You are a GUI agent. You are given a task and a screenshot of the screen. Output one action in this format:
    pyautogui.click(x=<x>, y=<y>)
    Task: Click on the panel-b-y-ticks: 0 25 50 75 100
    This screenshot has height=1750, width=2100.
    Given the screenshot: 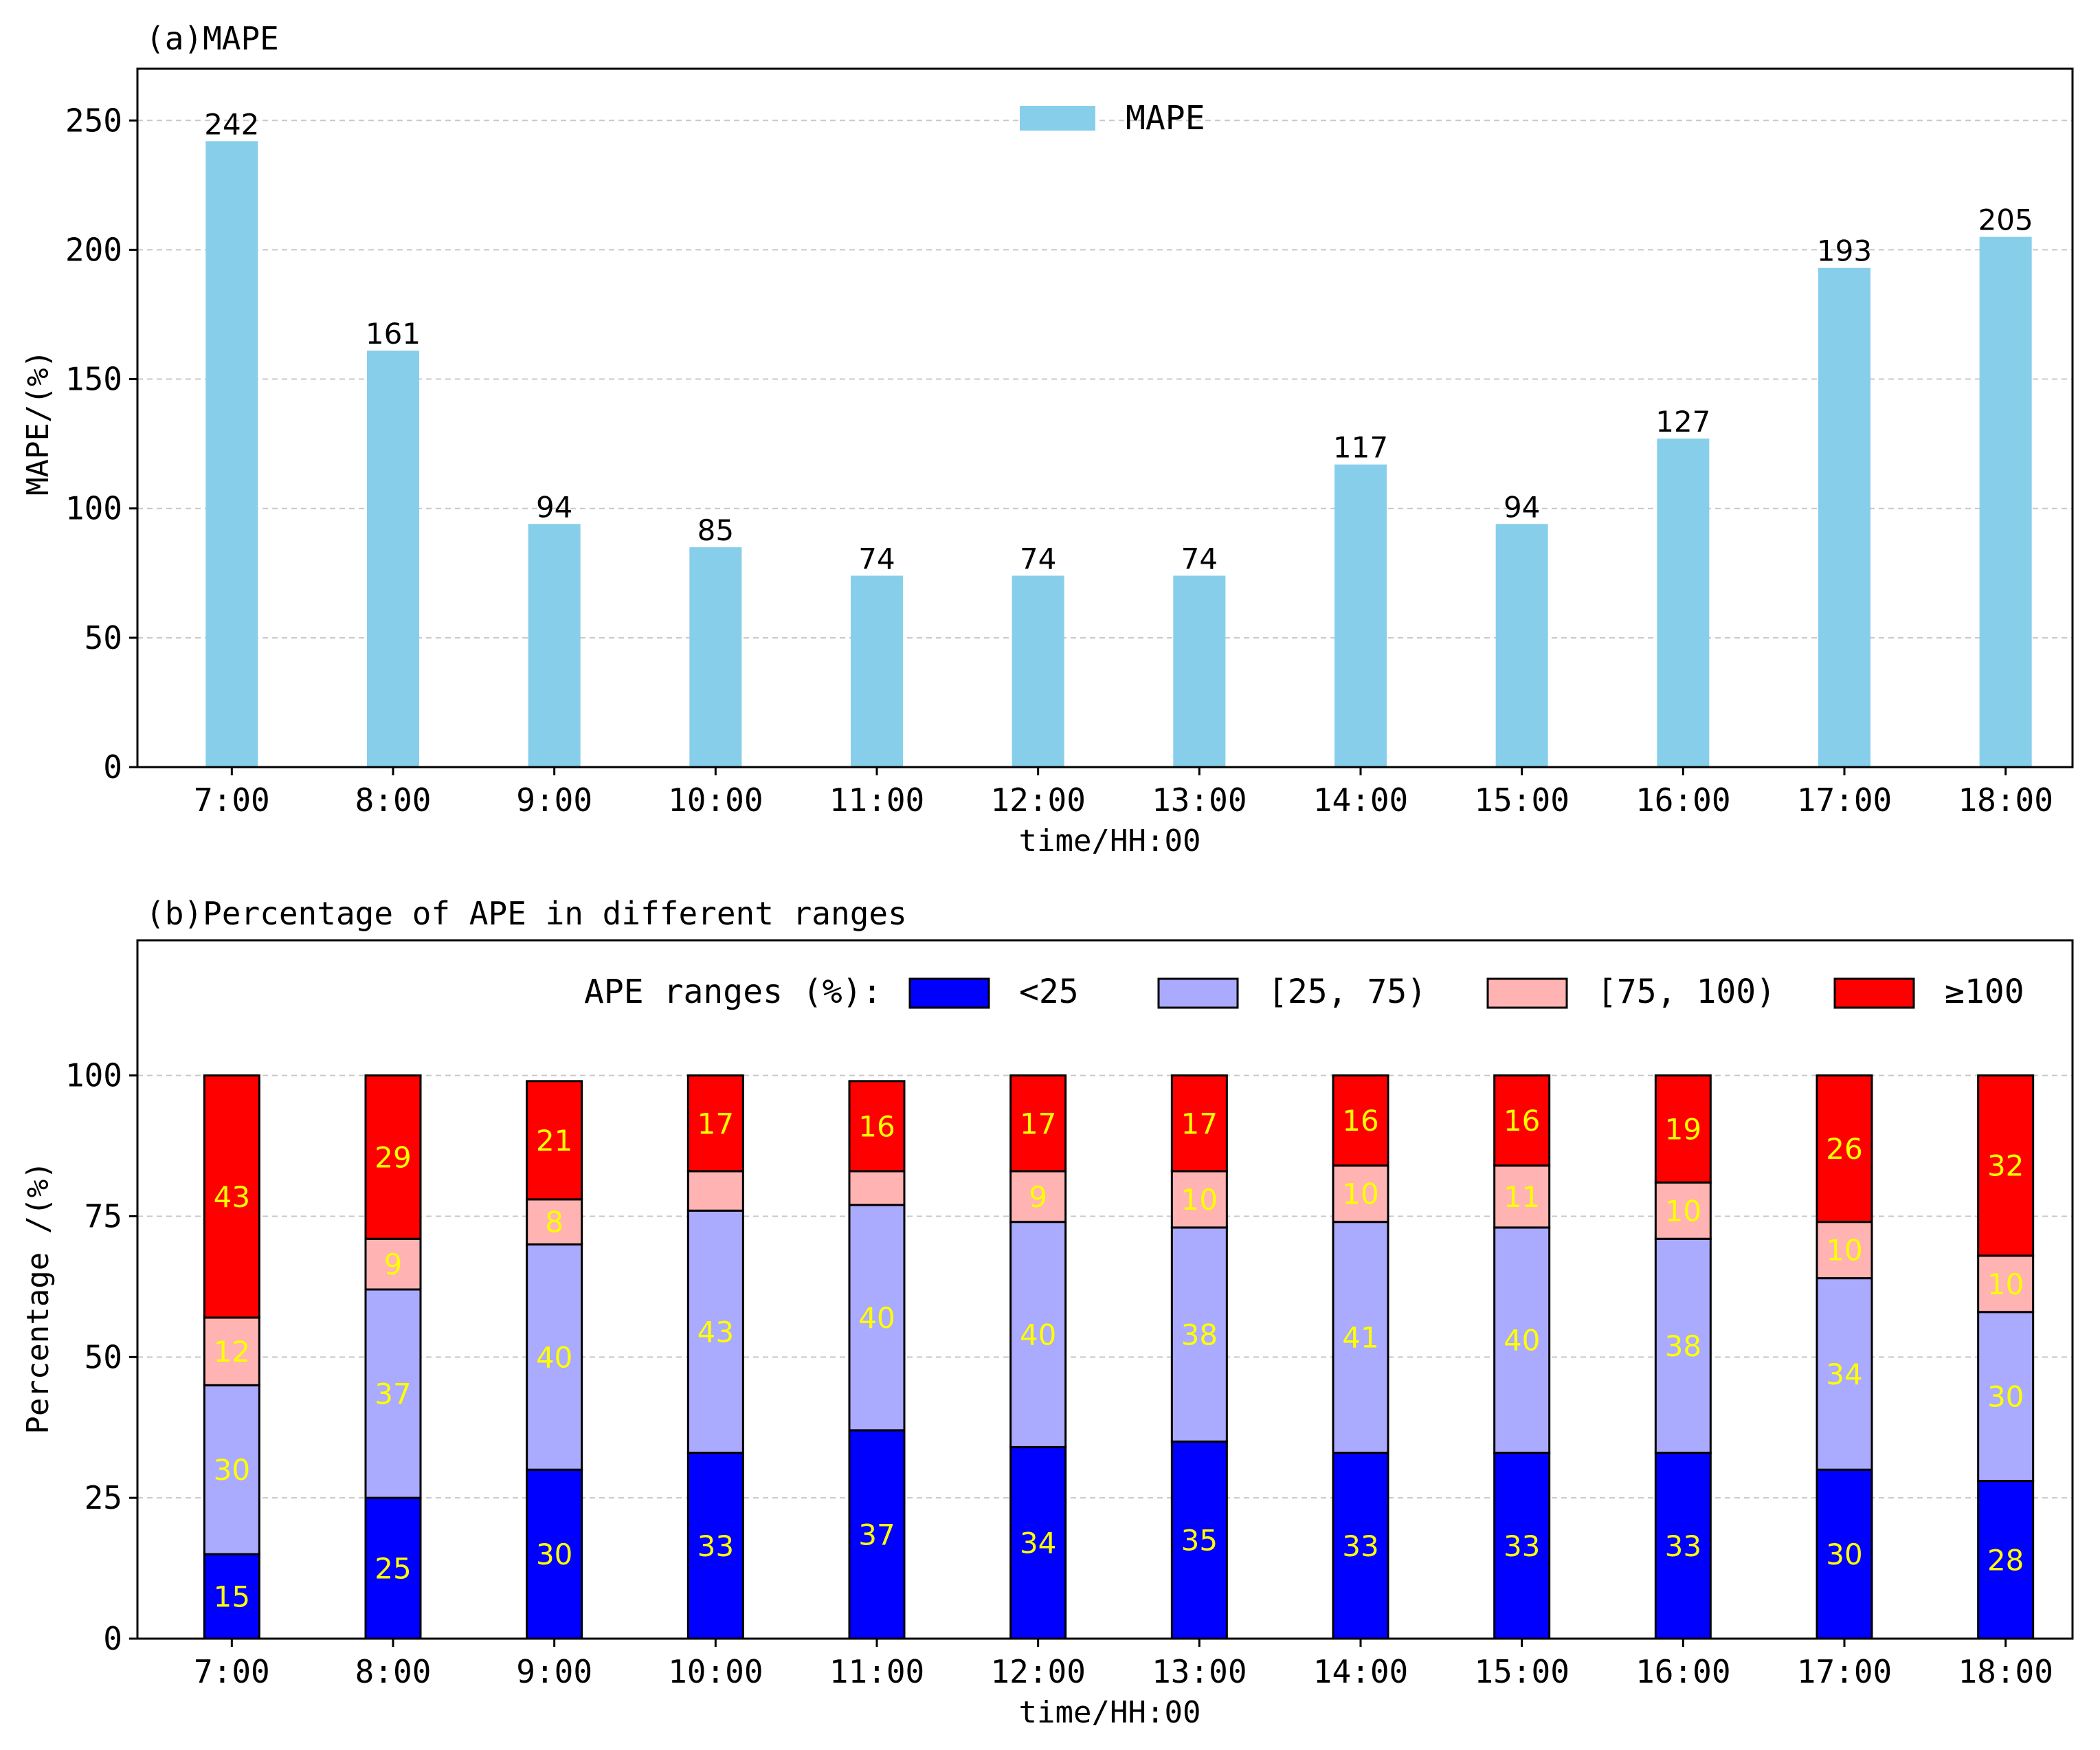 What is the action you would take?
    pyautogui.click(x=101, y=1357)
    